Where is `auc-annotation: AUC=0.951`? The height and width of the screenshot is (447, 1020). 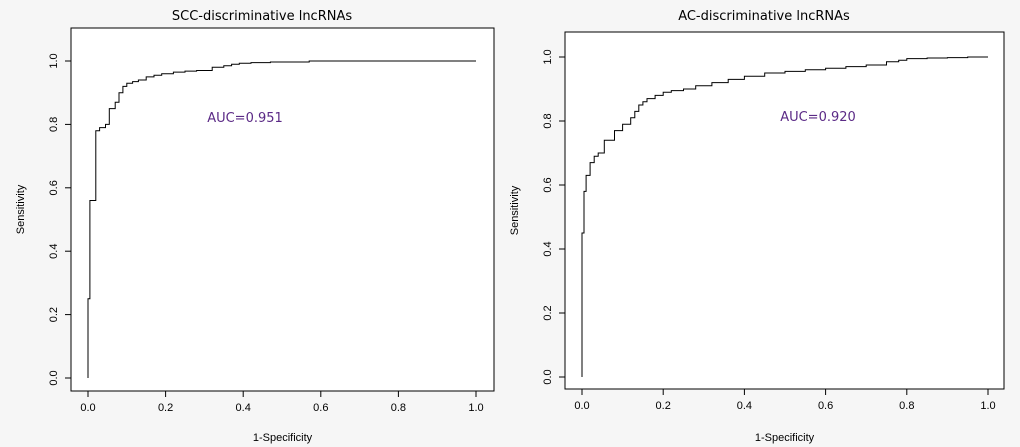 auc-annotation: AUC=0.951 is located at coordinates (245, 118).